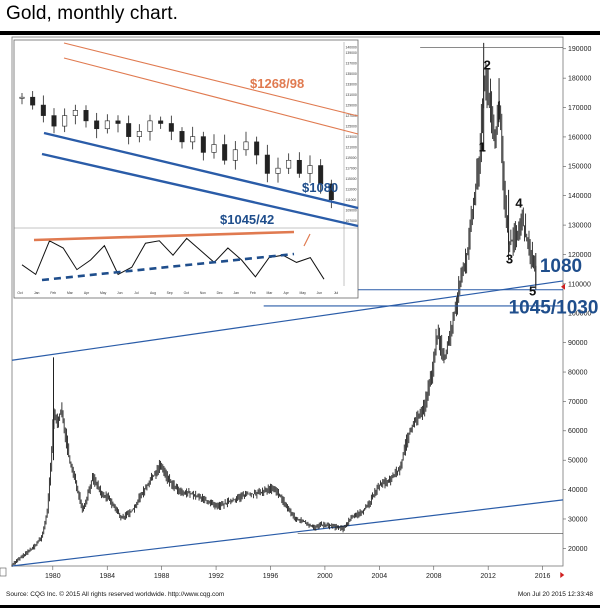  What do you see at coordinates (320, 187) in the screenshot?
I see `inset-annotation: $1080` at bounding box center [320, 187].